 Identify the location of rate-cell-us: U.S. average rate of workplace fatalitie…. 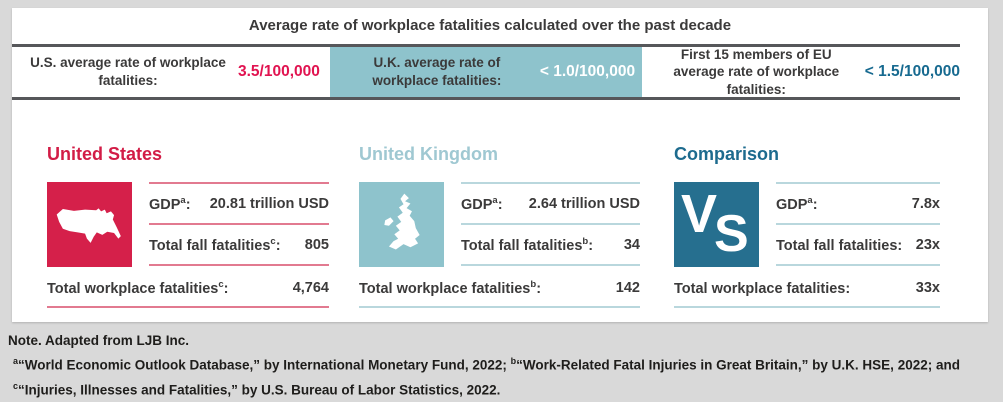
(171, 72).